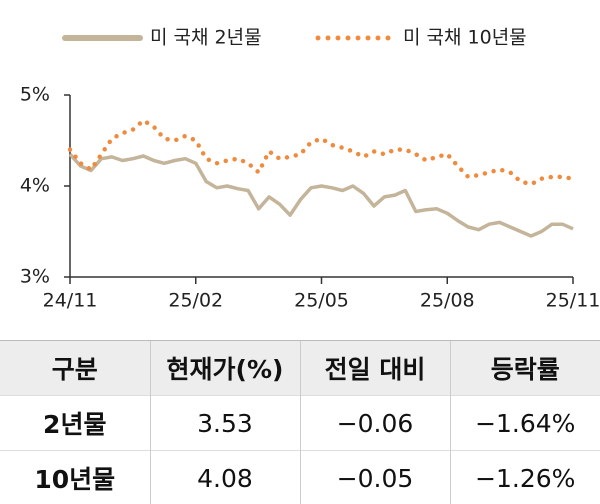 The height and width of the screenshot is (504, 600). I want to click on legend-label: 미 국채 2년물, so click(206, 38).